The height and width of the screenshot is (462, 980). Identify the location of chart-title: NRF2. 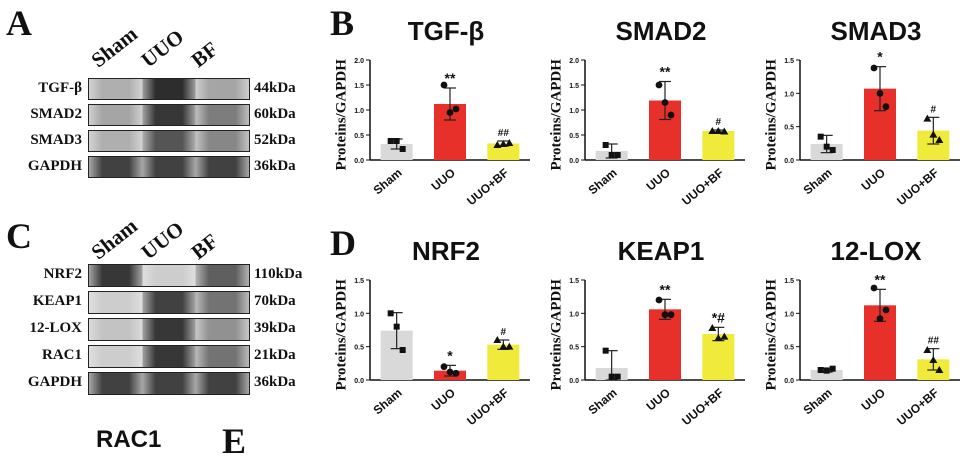
(446, 251).